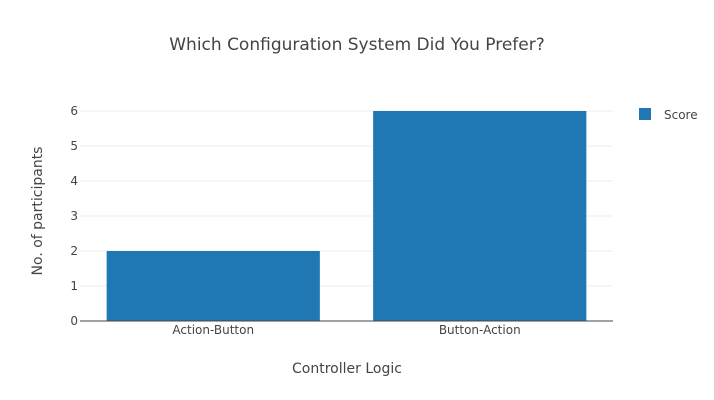 This screenshot has width=714, height=400. I want to click on legend: Score, so click(668, 115).